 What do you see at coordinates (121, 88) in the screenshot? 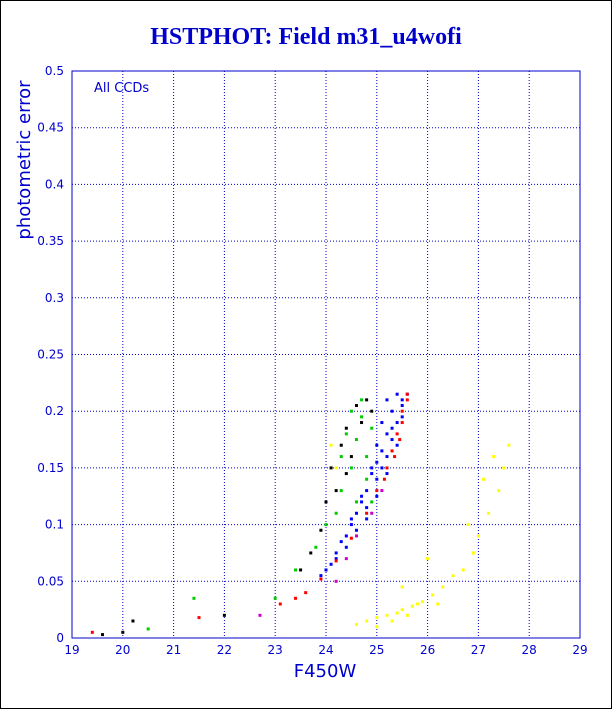
I see `all-ccds-annotation: All CCDs` at bounding box center [121, 88].